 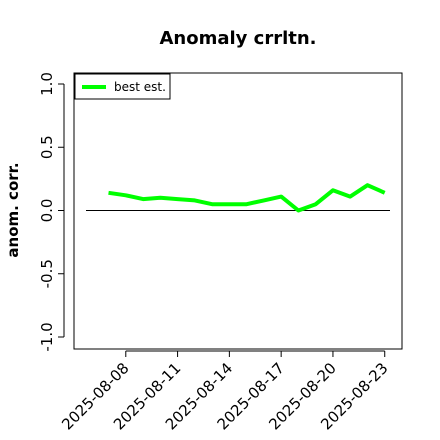 I want to click on y-tick-label: -0.5, so click(x=47, y=273).